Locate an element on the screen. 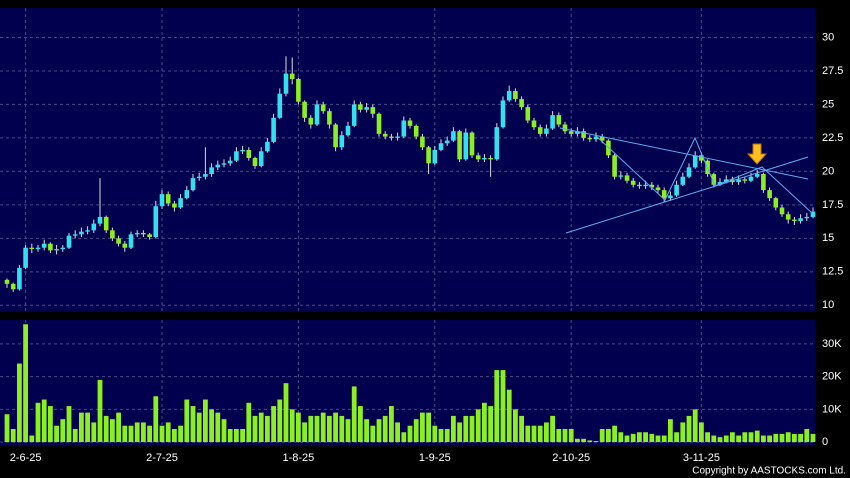 The height and width of the screenshot is (478, 850). y-tick-label: 0 is located at coordinates (825, 442).